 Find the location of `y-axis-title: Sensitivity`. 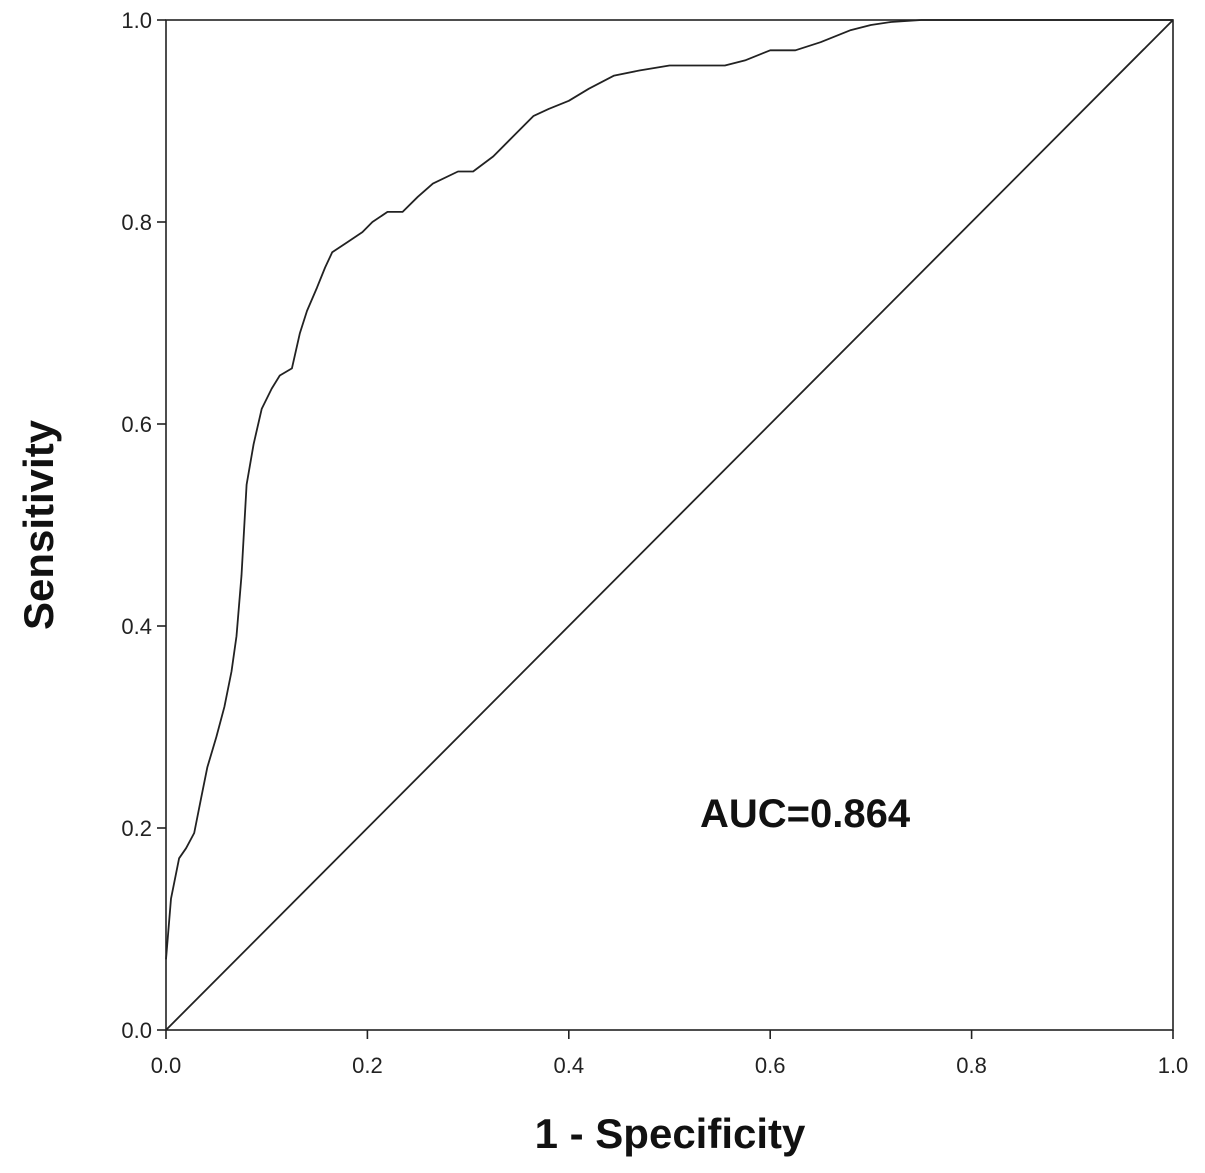

y-axis-title: Sensitivity is located at coordinates (38, 524).